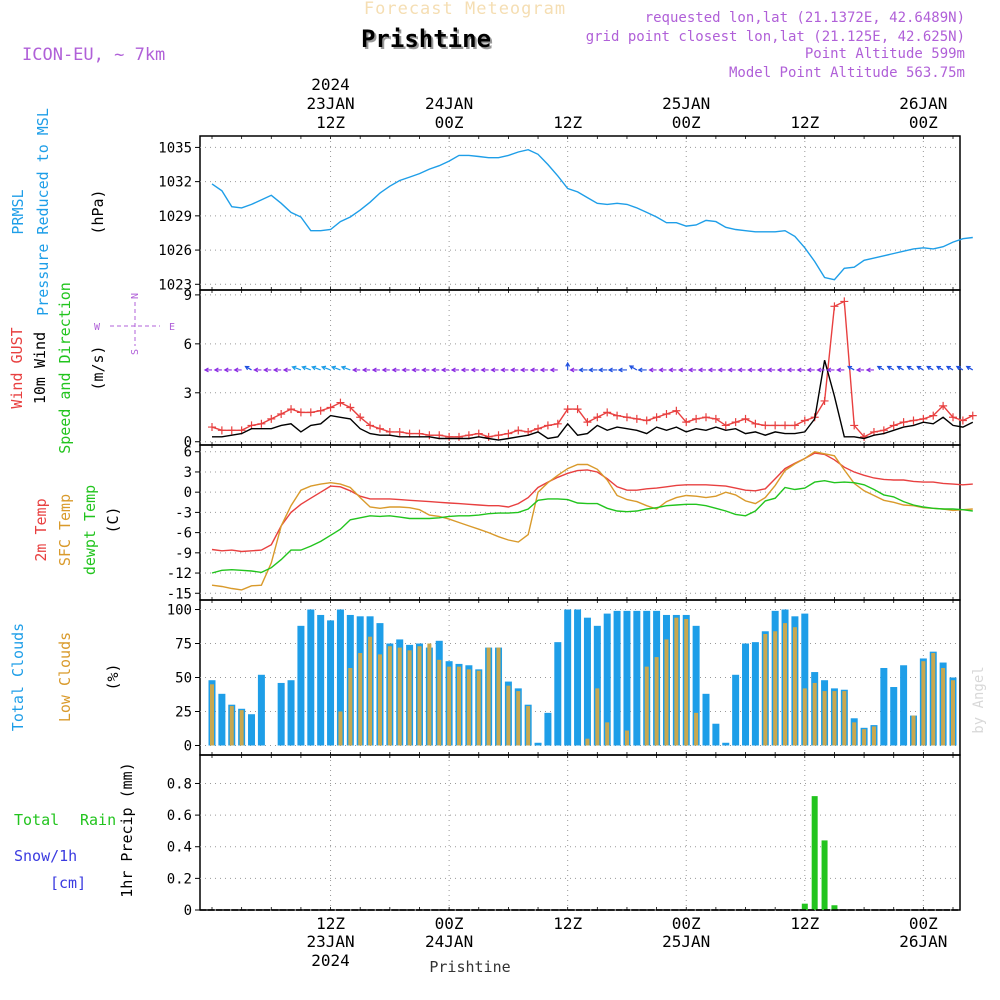 The height and width of the screenshot is (1000, 1000). What do you see at coordinates (77, 530) in the screenshot?
I see `temp-labels: 2m Temp SFC Temp dewpt Temp (C)` at bounding box center [77, 530].